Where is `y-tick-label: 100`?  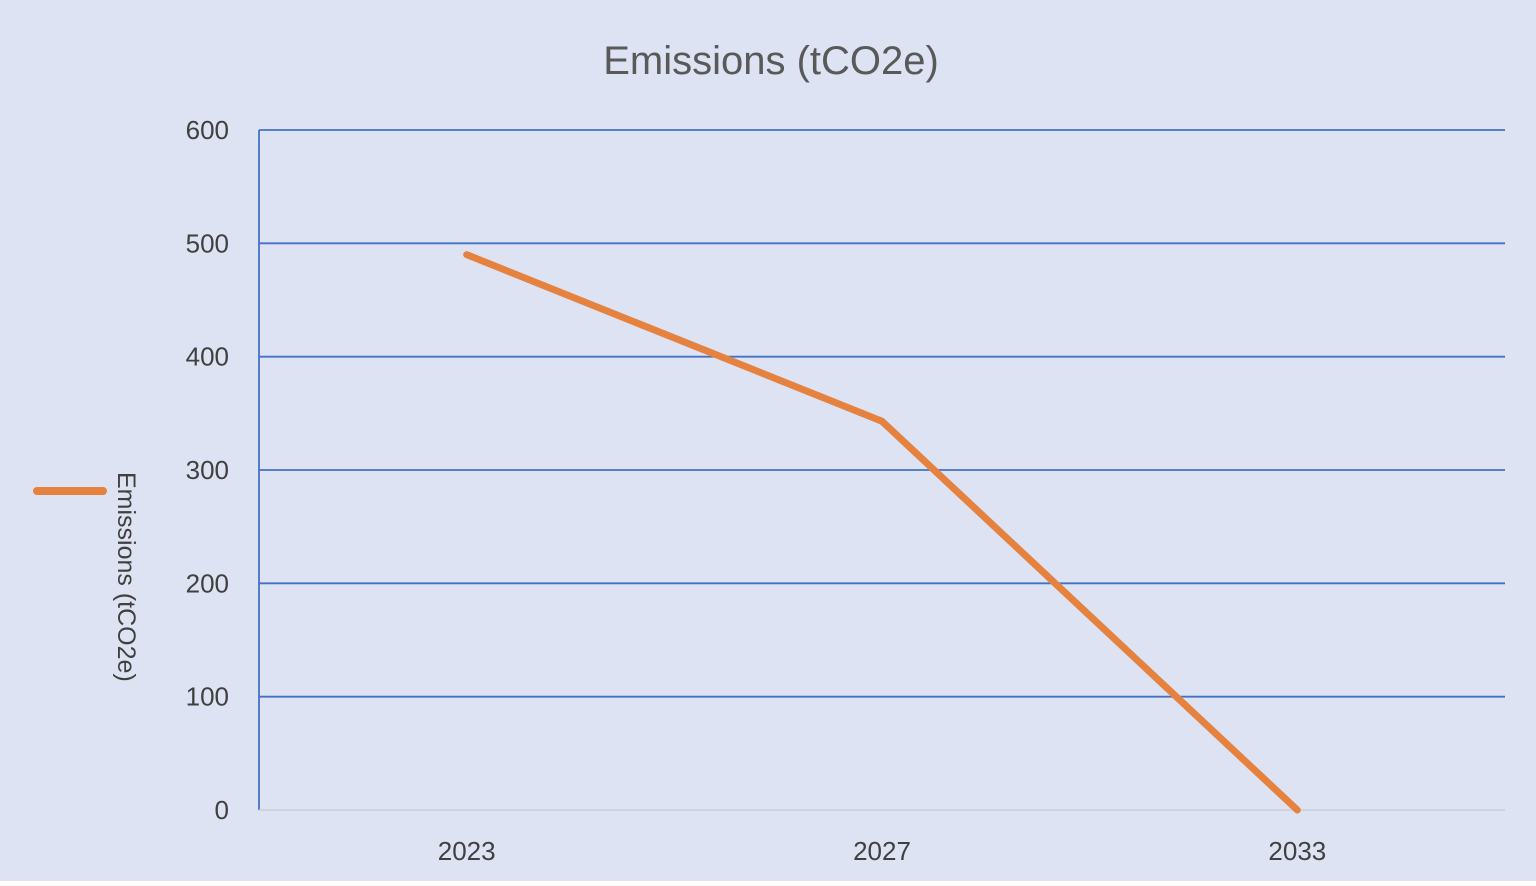 y-tick-label: 100 is located at coordinates (207, 697).